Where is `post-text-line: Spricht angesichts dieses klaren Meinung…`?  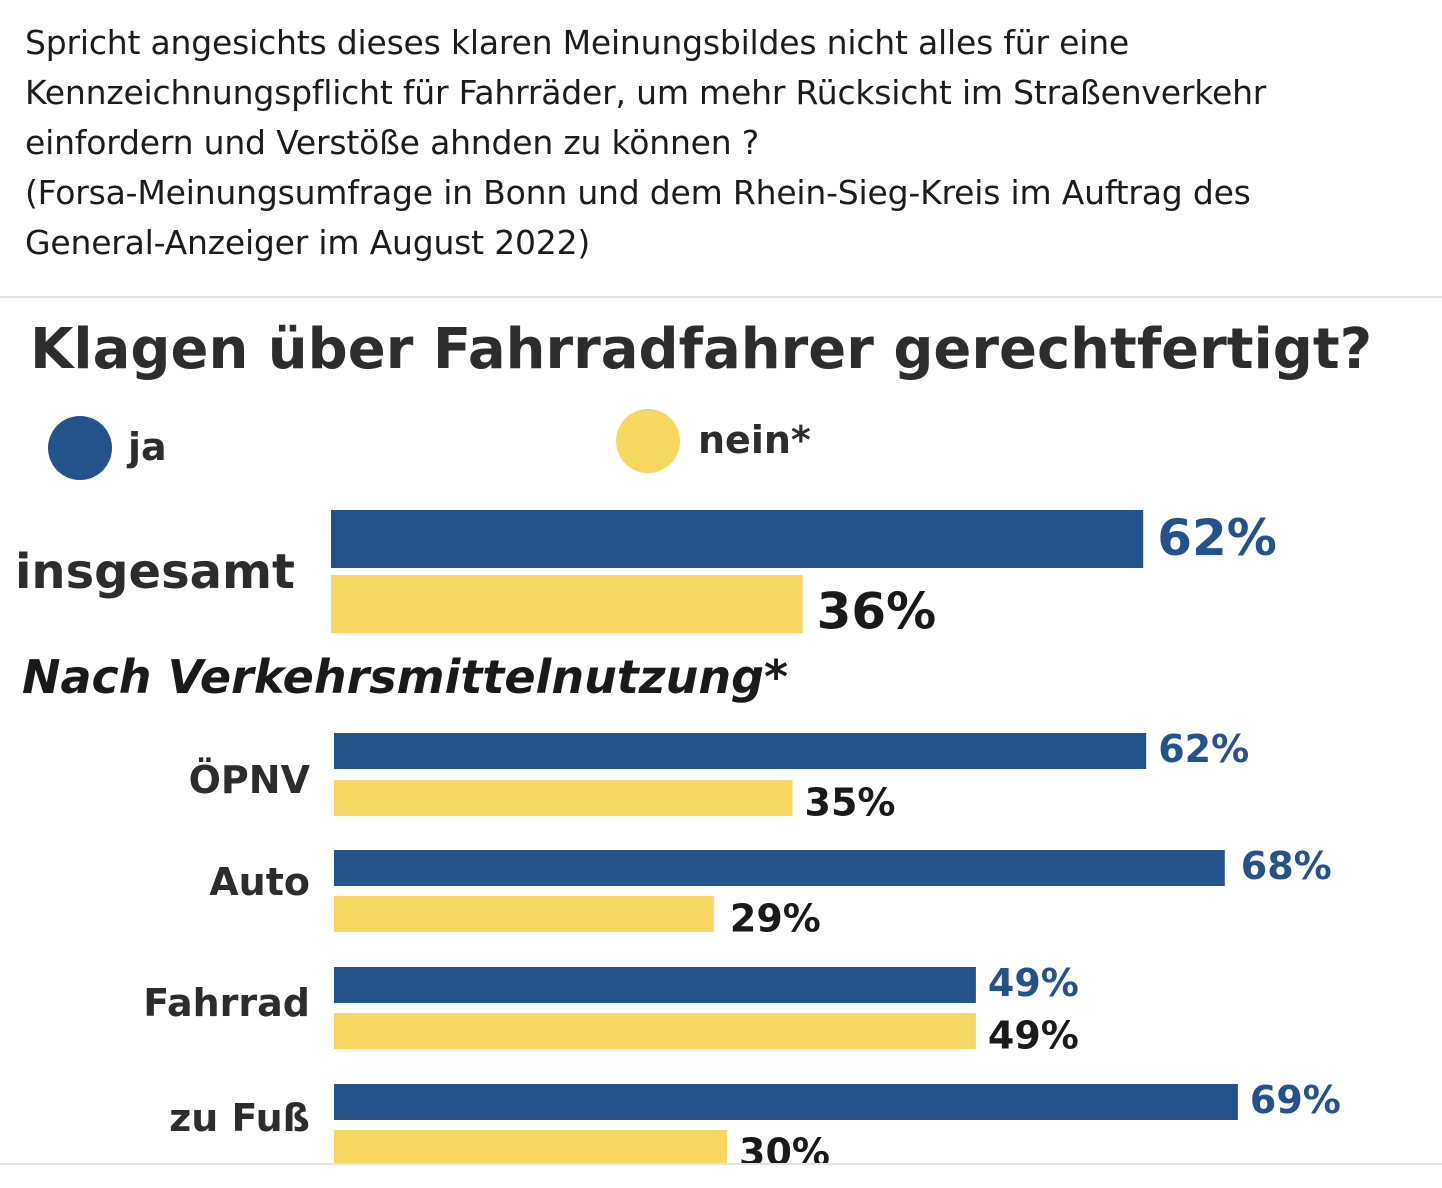 post-text-line: Spricht angesichts dieses klaren Meinung… is located at coordinates (577, 42).